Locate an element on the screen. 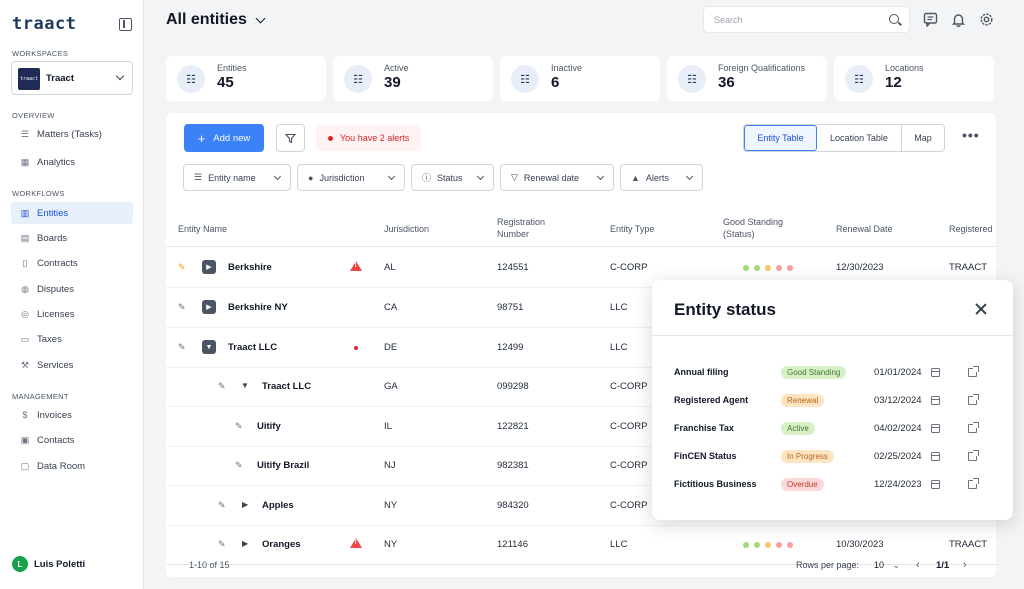  table-row: ✎ ▶ Berkshire NY CA 98751 LLC is located at coordinates (581, 308).